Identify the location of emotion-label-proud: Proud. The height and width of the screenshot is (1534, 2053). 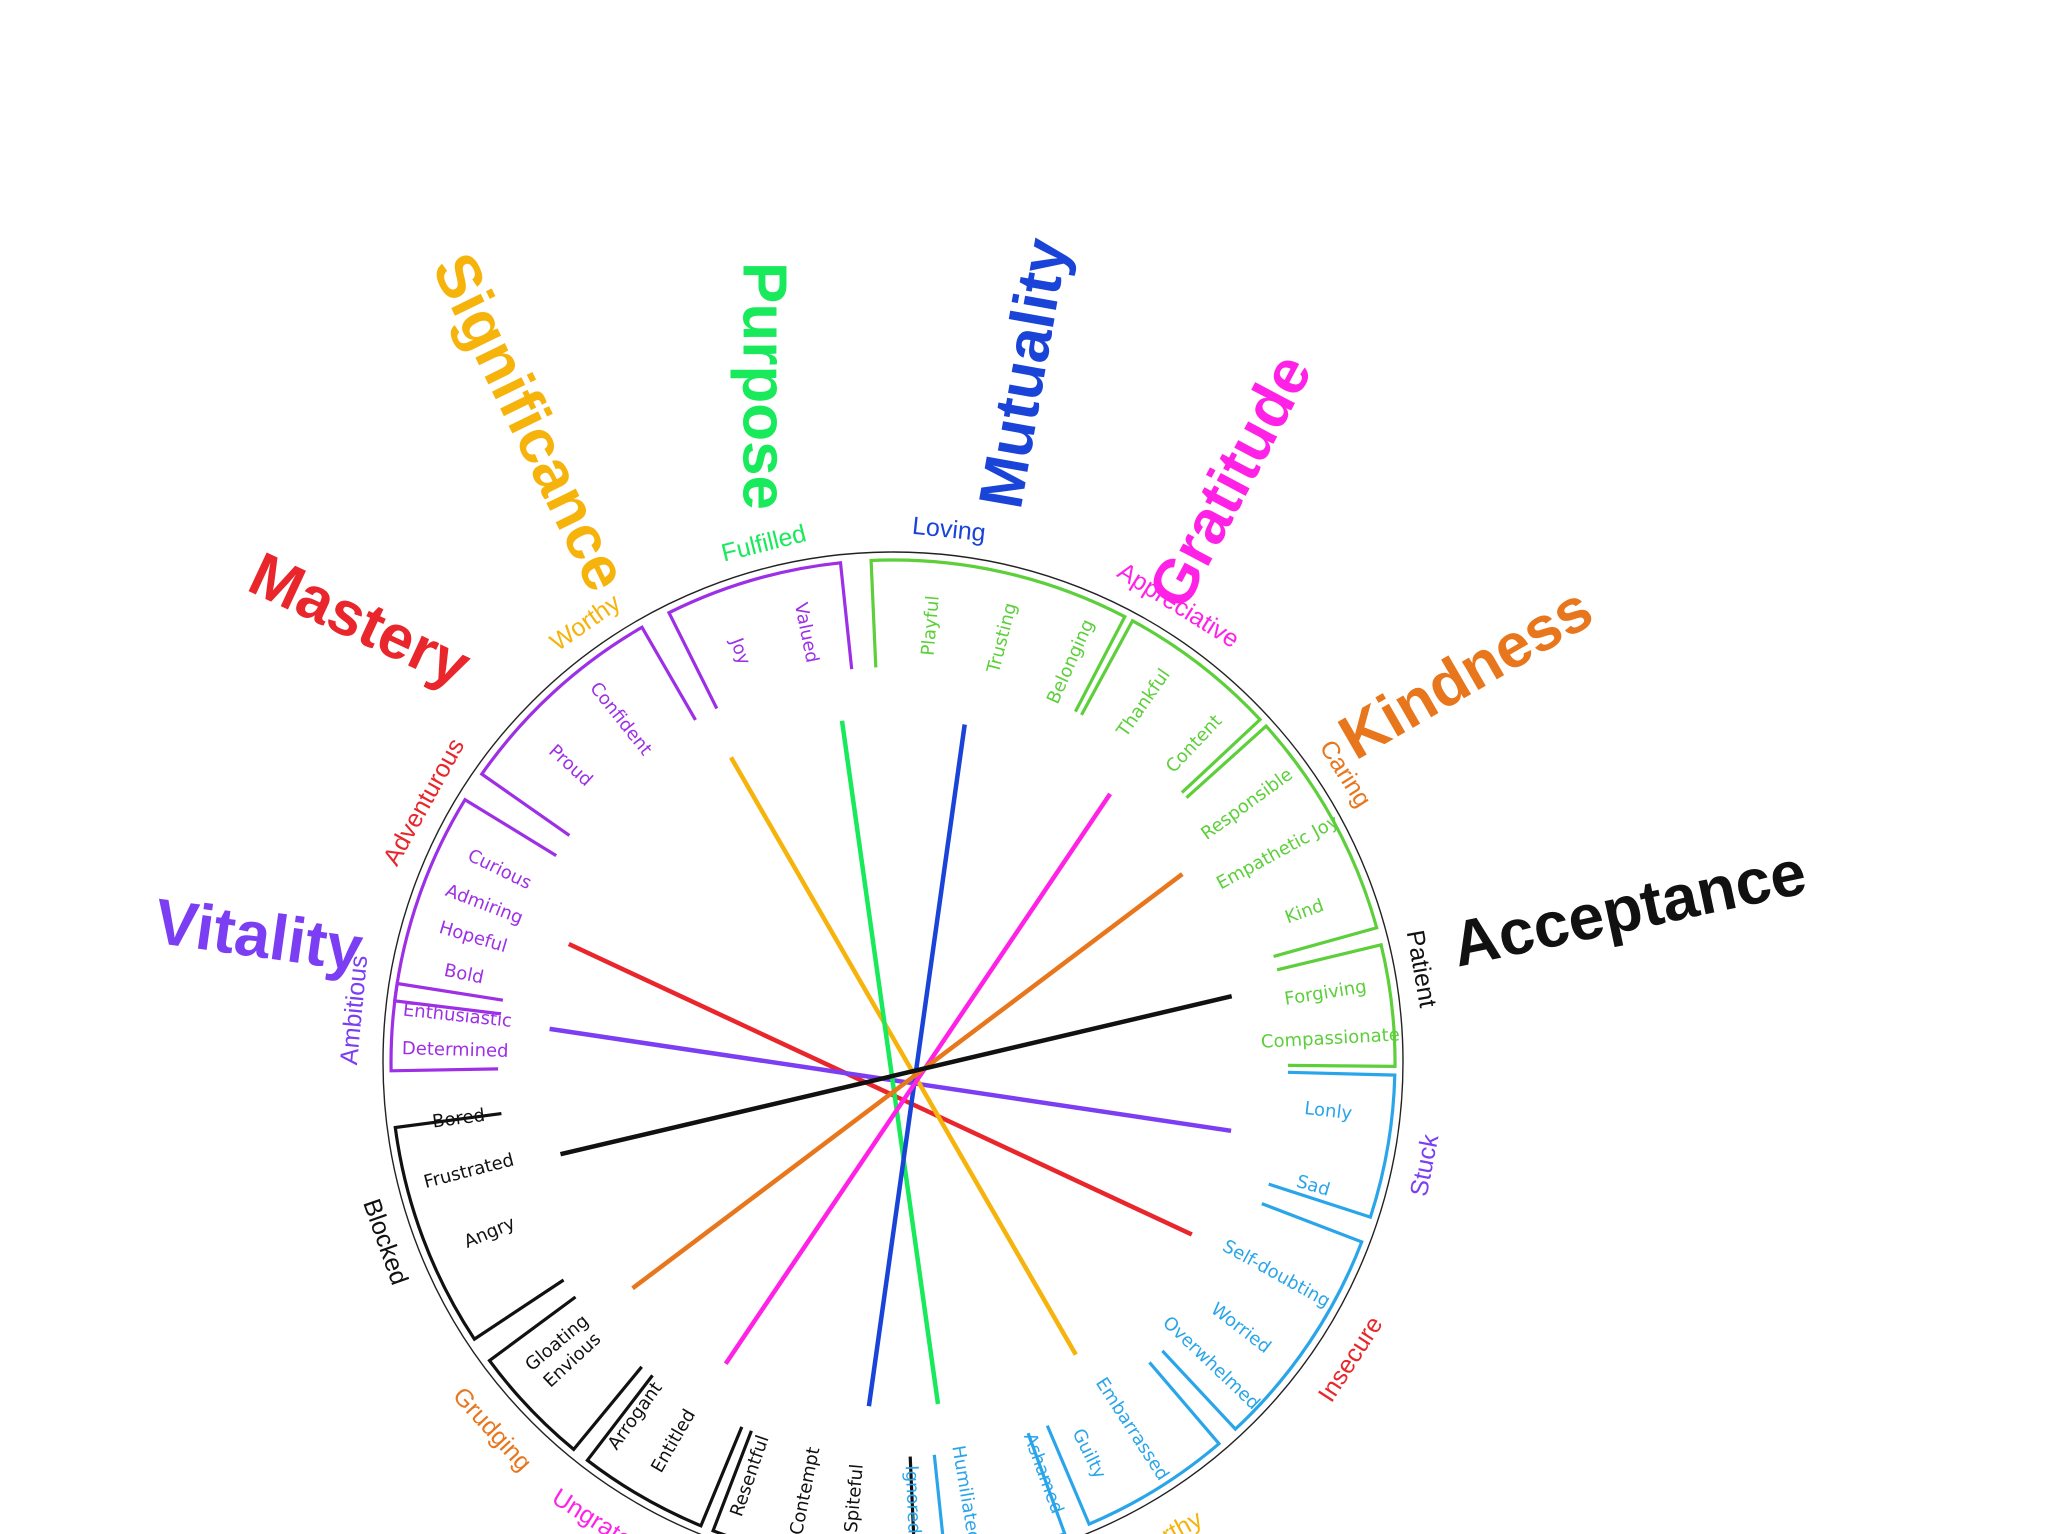
(570, 766).